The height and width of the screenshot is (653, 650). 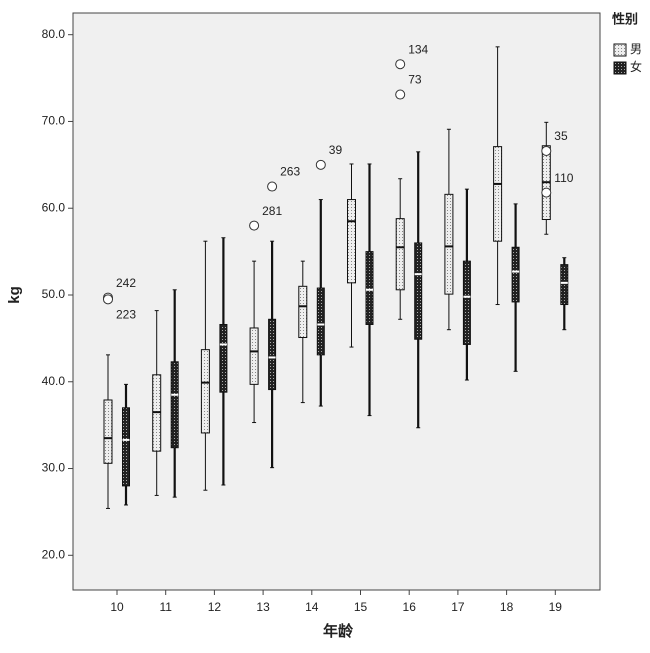 I want to click on x-tick-label: 15, so click(x=361, y=607).